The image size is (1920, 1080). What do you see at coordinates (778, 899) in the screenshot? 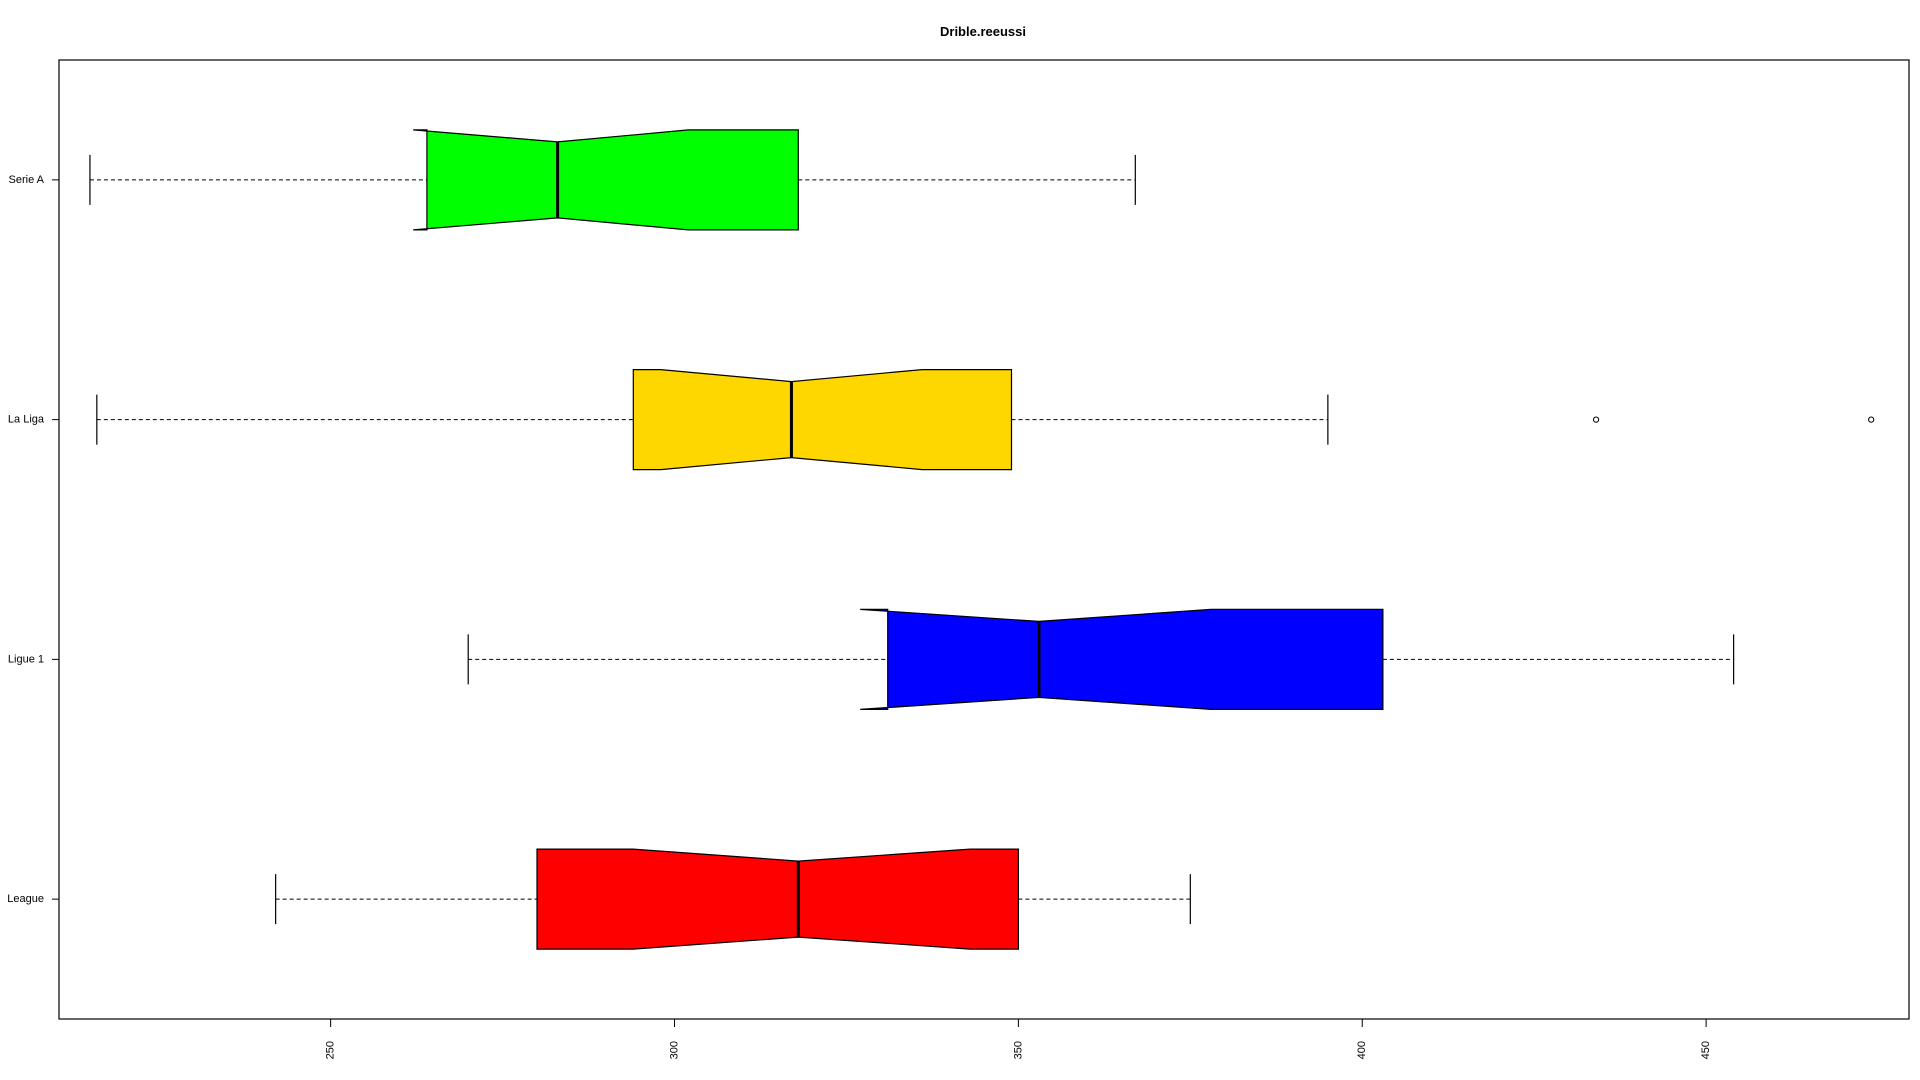
I see `box-league` at bounding box center [778, 899].